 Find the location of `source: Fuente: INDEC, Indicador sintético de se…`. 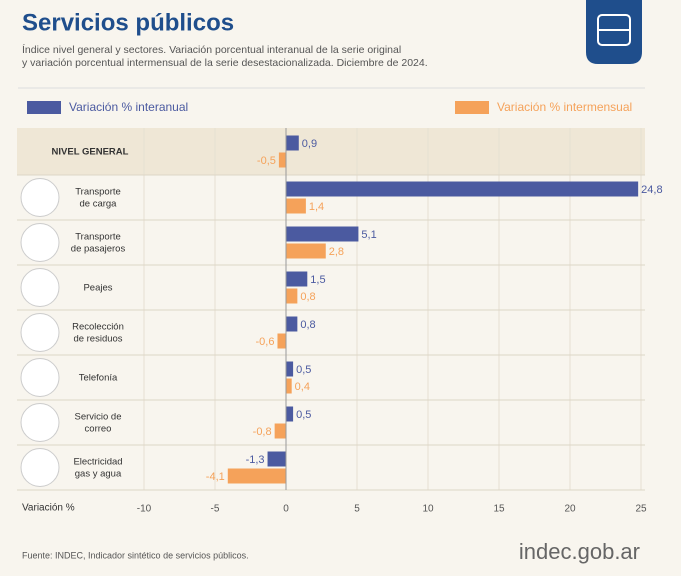

source: Fuente: INDEC, Indicador sintético de se… is located at coordinates (135, 555).